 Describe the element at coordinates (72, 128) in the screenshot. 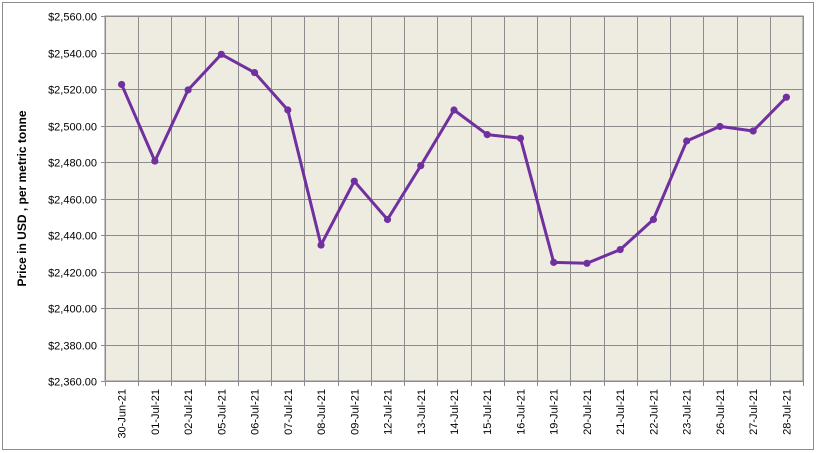

I see `y-tick-label: $2,500.00` at that location.